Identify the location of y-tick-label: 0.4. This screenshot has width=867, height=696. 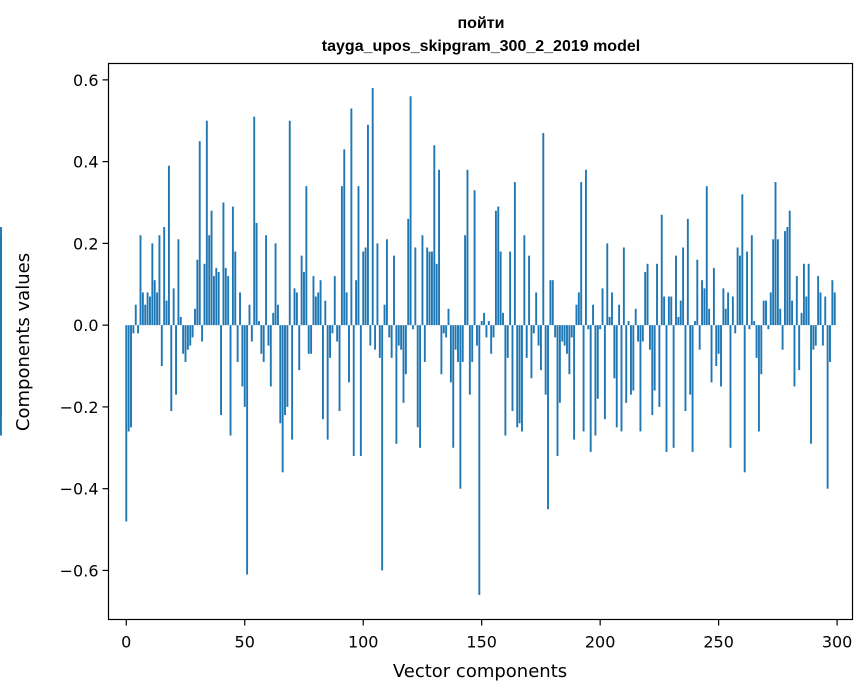
(85, 162).